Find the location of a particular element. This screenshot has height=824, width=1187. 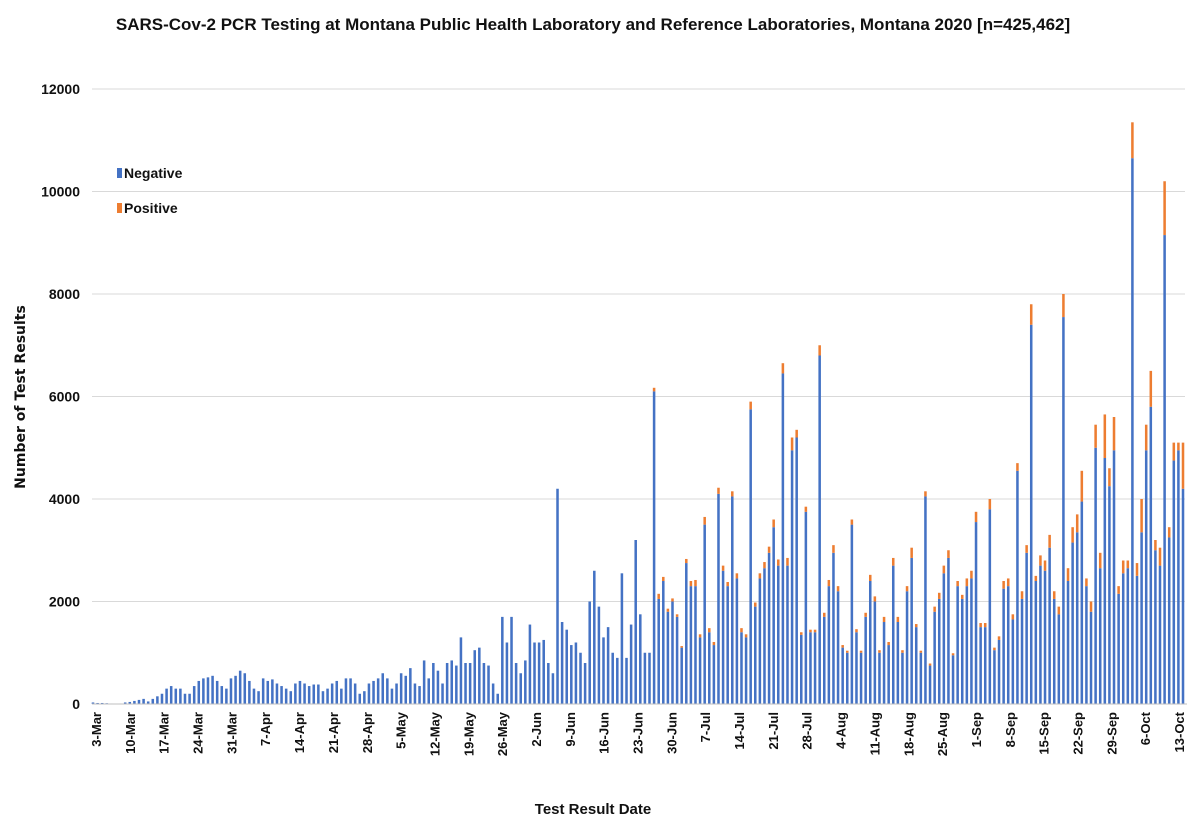

y-axis-ticks: 0 2000 4000 6000 8000 10000 12000 is located at coordinates (60, 396).